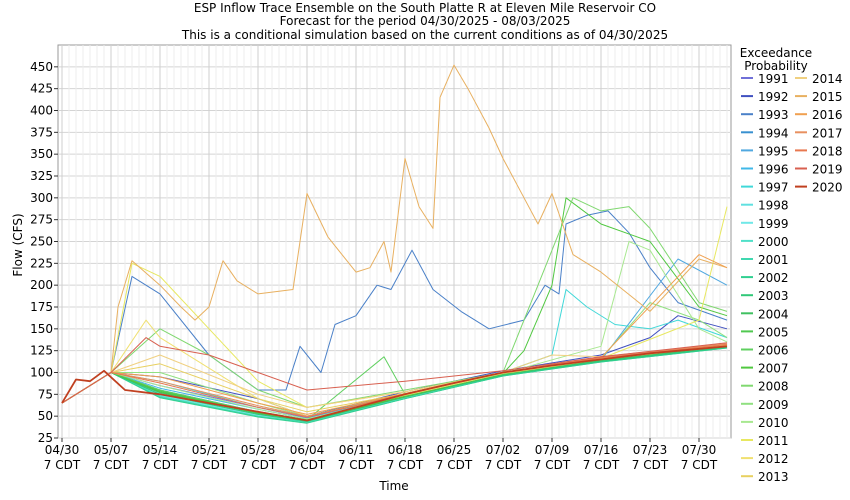 This screenshot has height=500, width=850. Describe the element at coordinates (393, 486) in the screenshot. I see `x-axis-label: Time` at that location.